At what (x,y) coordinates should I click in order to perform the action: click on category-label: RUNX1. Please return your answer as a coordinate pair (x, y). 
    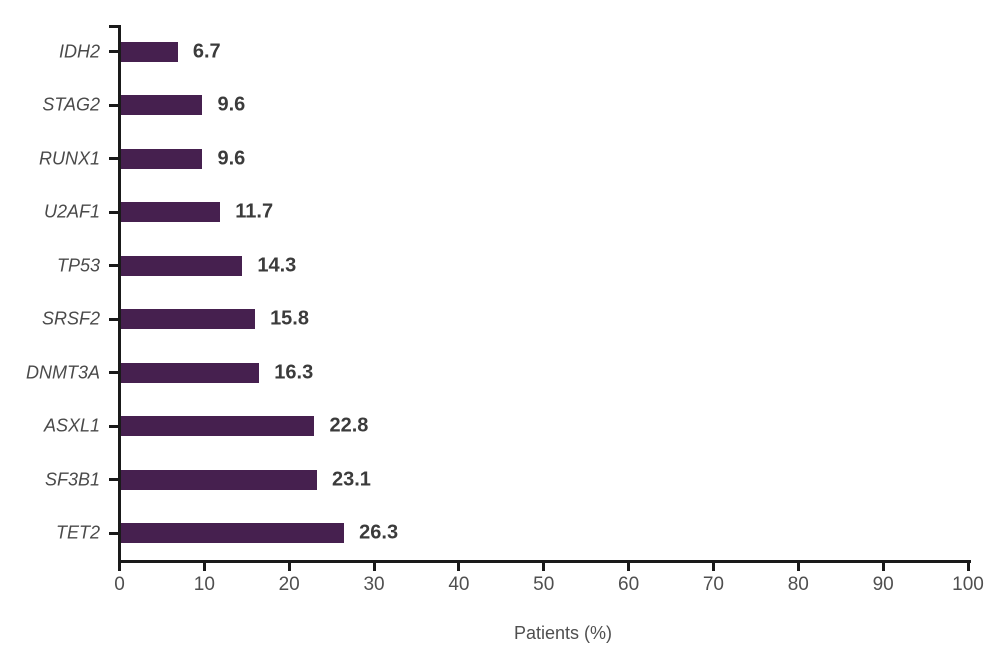
    Looking at the image, I should click on (69, 158).